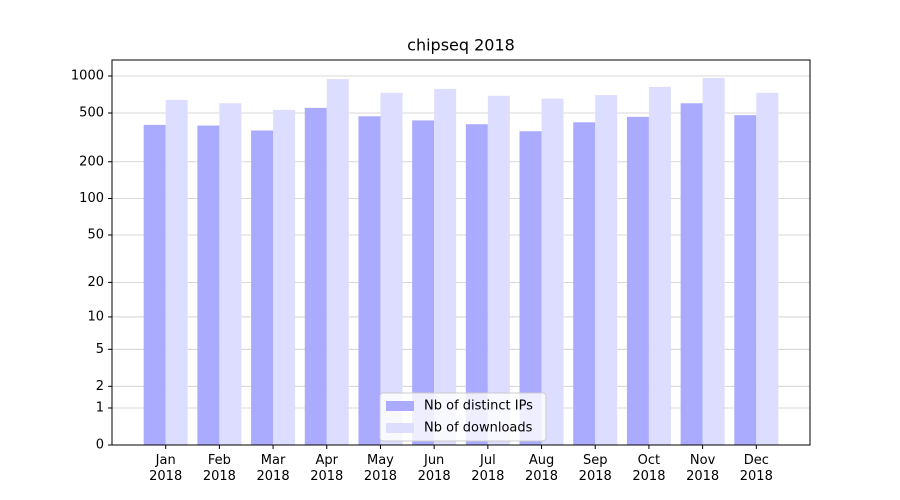 The width and height of the screenshot is (900, 500). I want to click on x-tick-label: Jul 2018, so click(488, 468).